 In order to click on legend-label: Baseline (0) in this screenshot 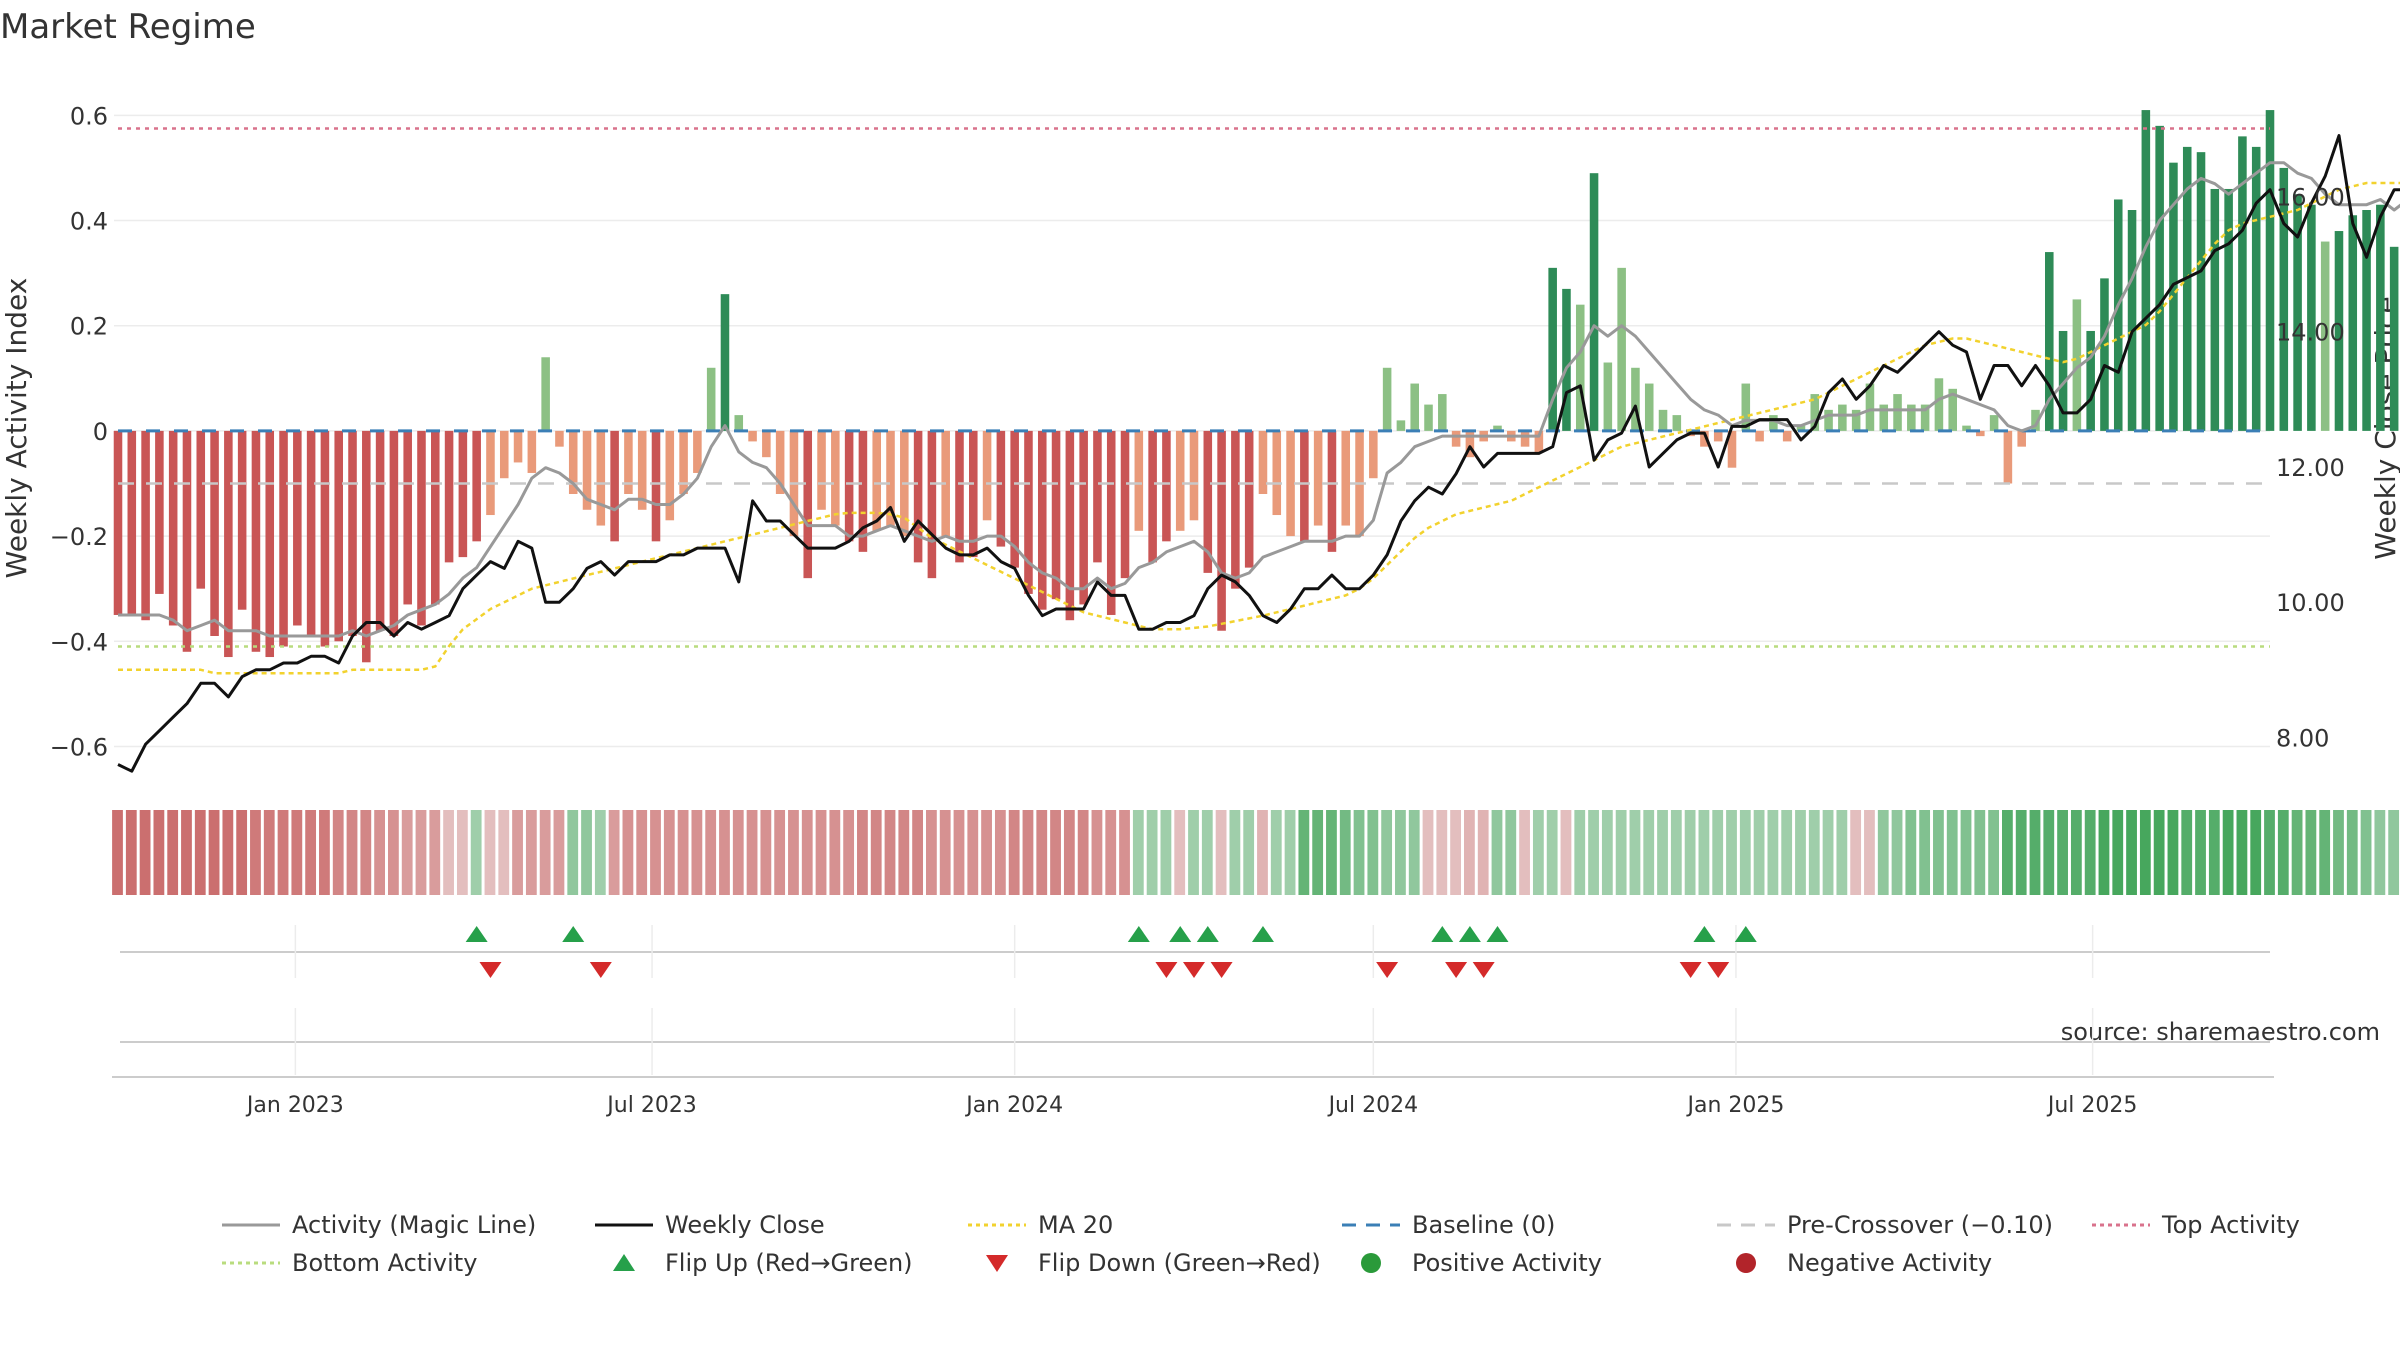, I will do `click(1483, 1225)`.